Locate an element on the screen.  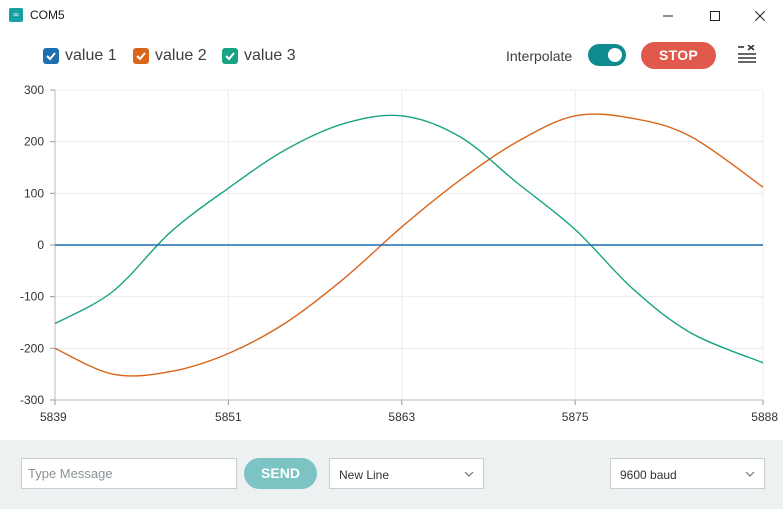
y-tick-label: -300 is located at coordinates (32, 400).